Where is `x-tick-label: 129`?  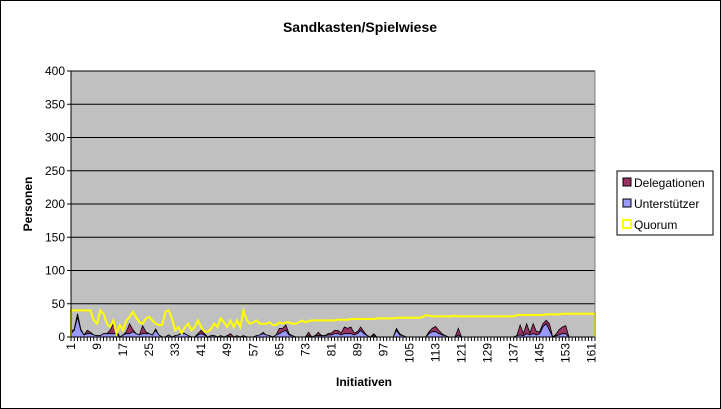
x-tick-label: 129 is located at coordinates (488, 353).